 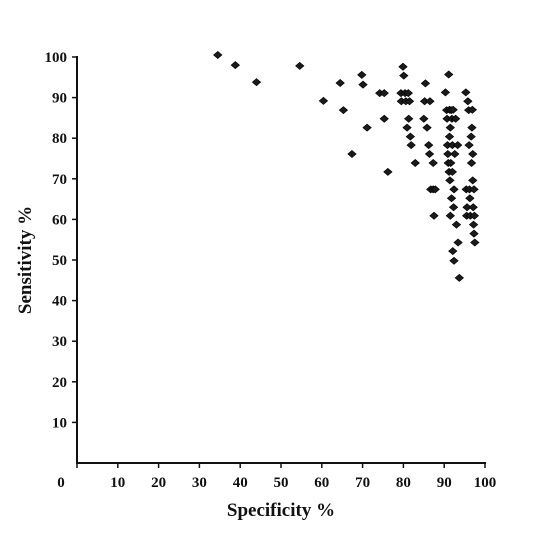 What do you see at coordinates (61, 240) in the screenshot?
I see `y-axis-ticks: 10 20 30 40 50 60 70 80 90 100` at bounding box center [61, 240].